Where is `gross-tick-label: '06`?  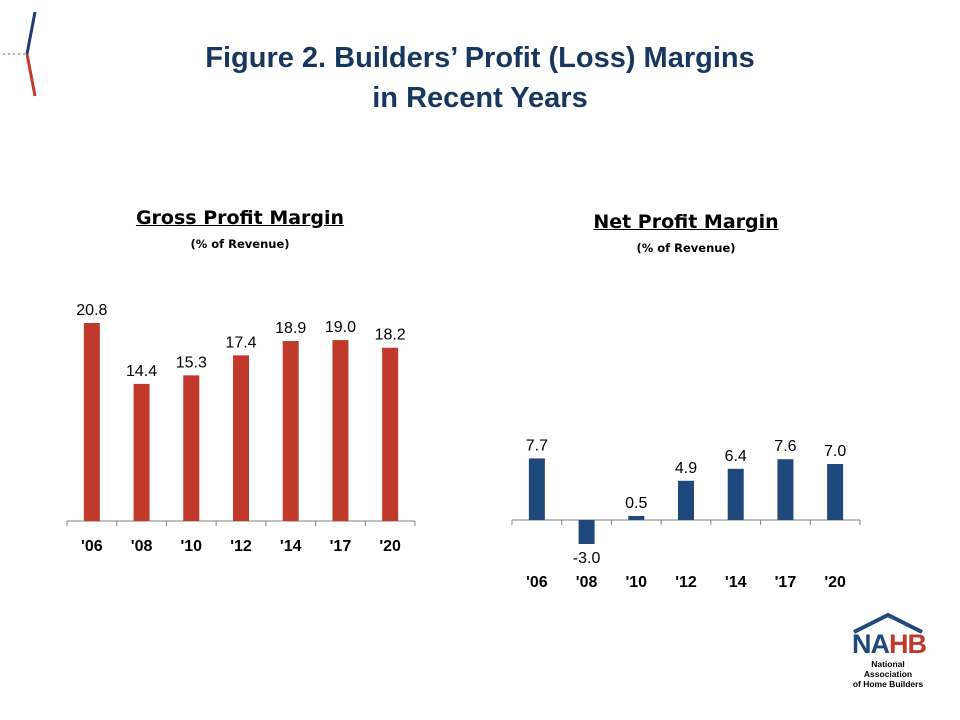
gross-tick-label: '06 is located at coordinates (92, 546).